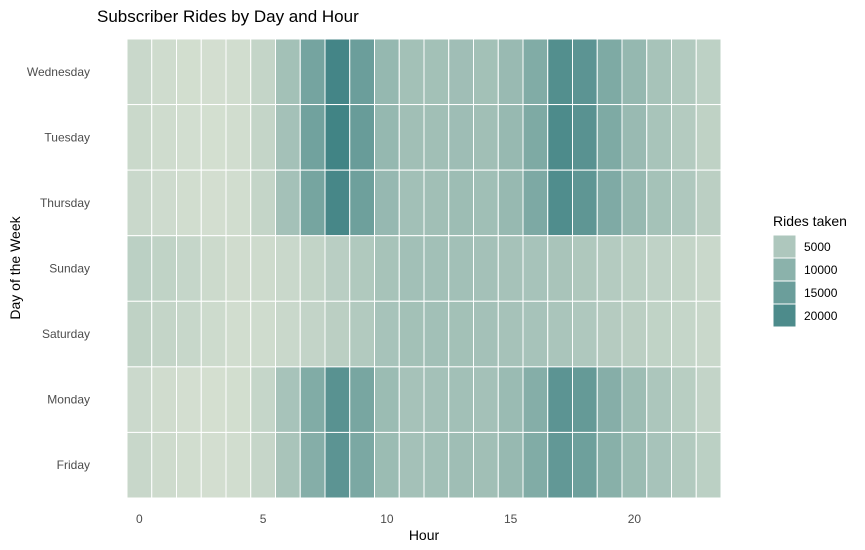  What do you see at coordinates (809, 270) in the screenshot?
I see `legend: Rides taken 5000 10000 15000 20000` at bounding box center [809, 270].